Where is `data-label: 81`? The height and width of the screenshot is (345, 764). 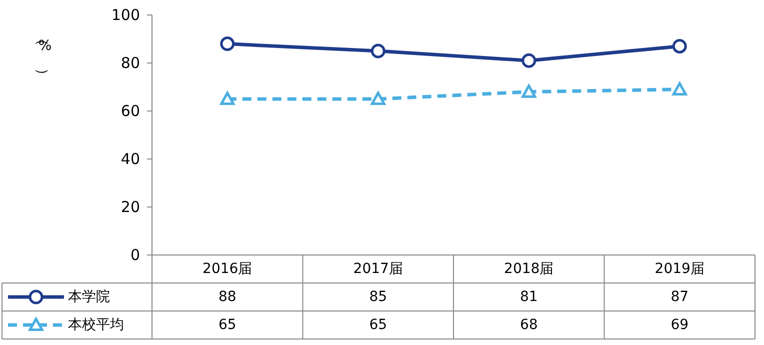
data-label: 81 is located at coordinates (529, 297).